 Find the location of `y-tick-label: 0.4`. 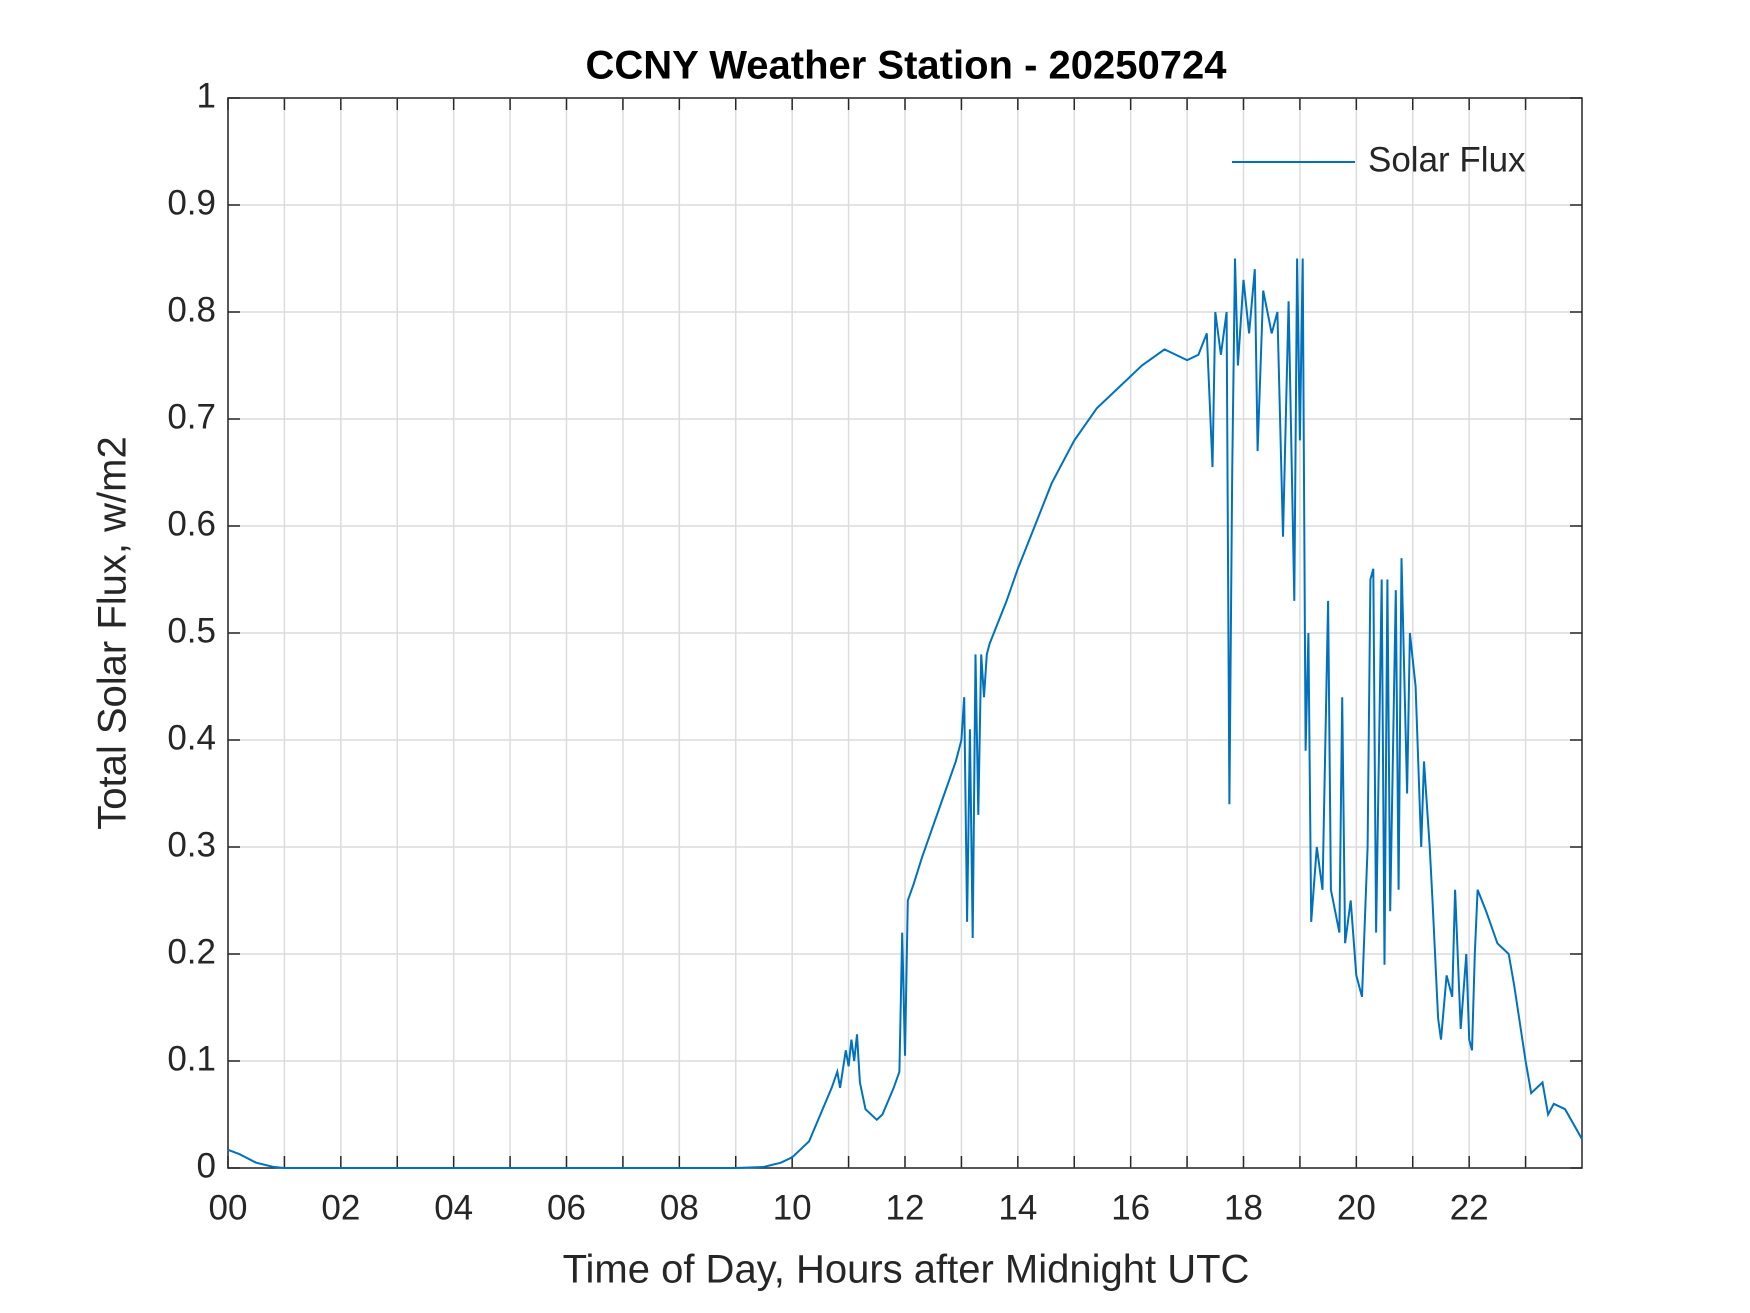

y-tick-label: 0.4 is located at coordinates (191, 737).